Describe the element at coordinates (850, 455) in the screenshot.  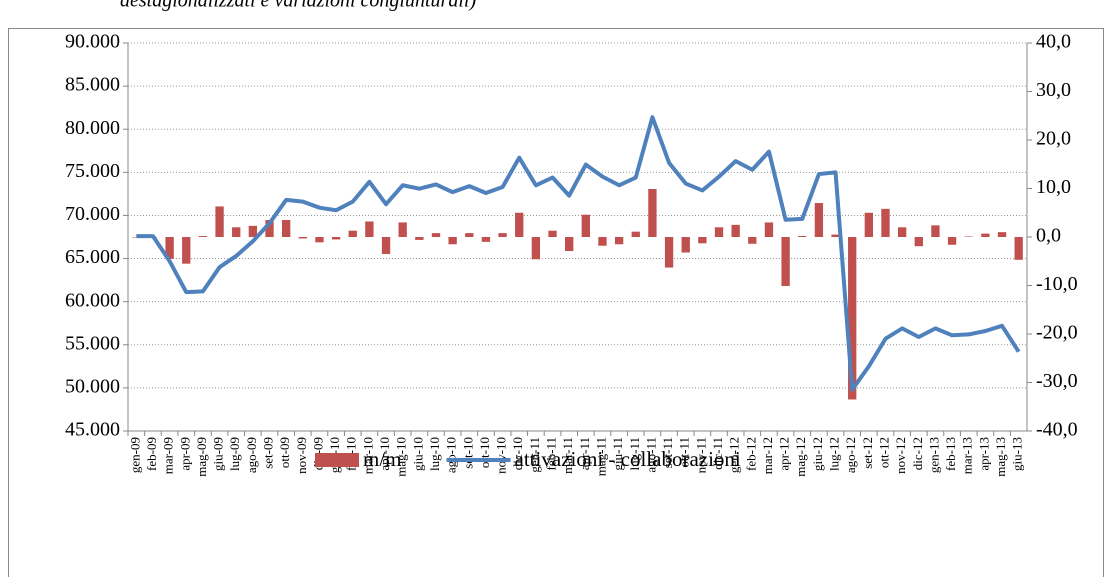
I see `x-tick-label: ago-12` at that location.